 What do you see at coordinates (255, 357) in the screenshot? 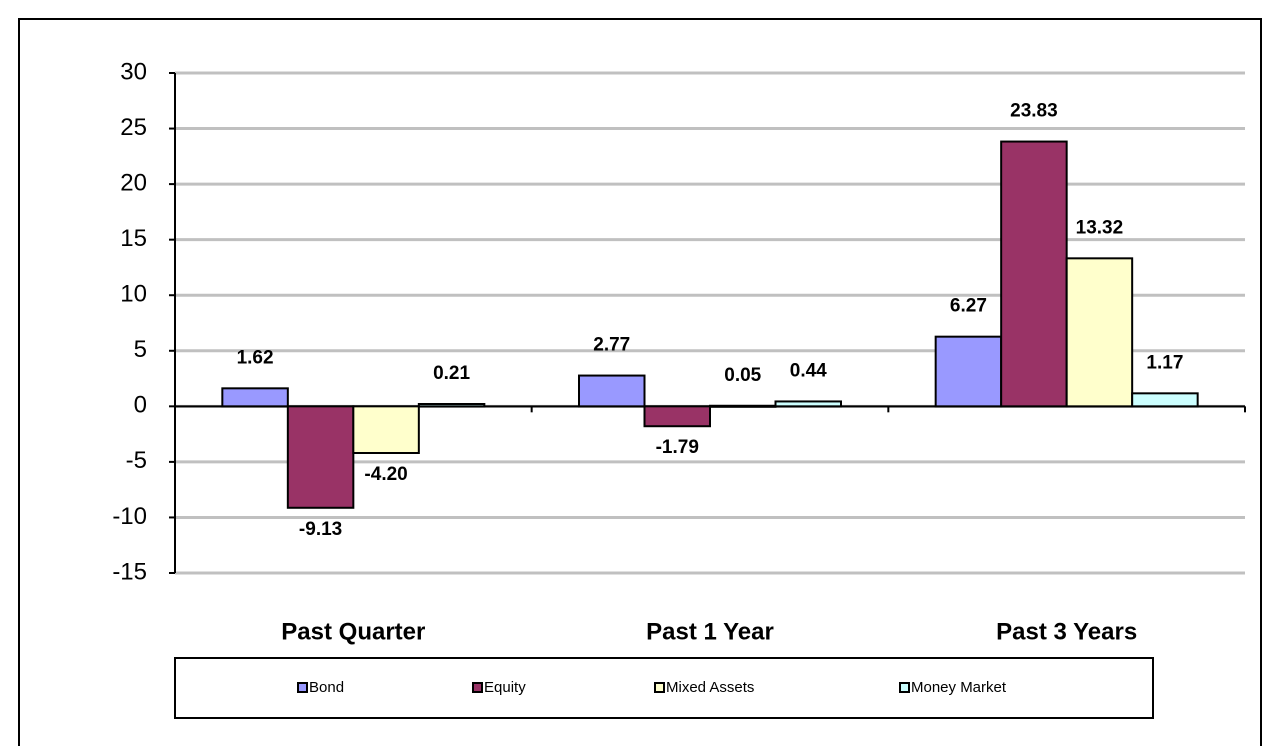
I see `data-label: 1.62` at bounding box center [255, 357].